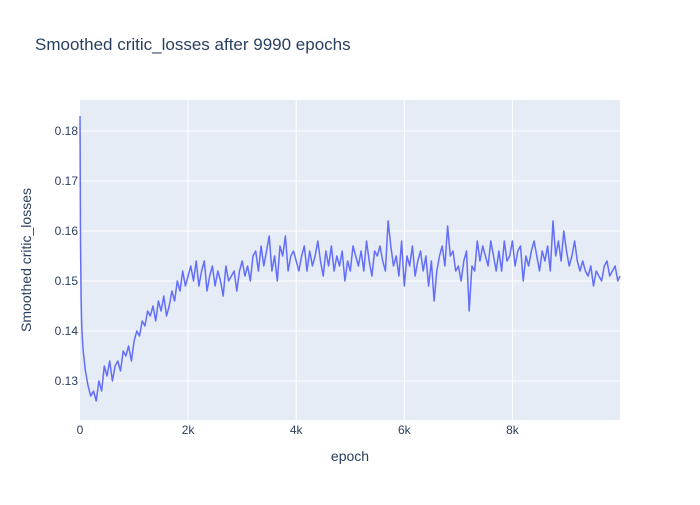  What do you see at coordinates (80, 430) in the screenshot?
I see `x-tick-label: 0` at bounding box center [80, 430].